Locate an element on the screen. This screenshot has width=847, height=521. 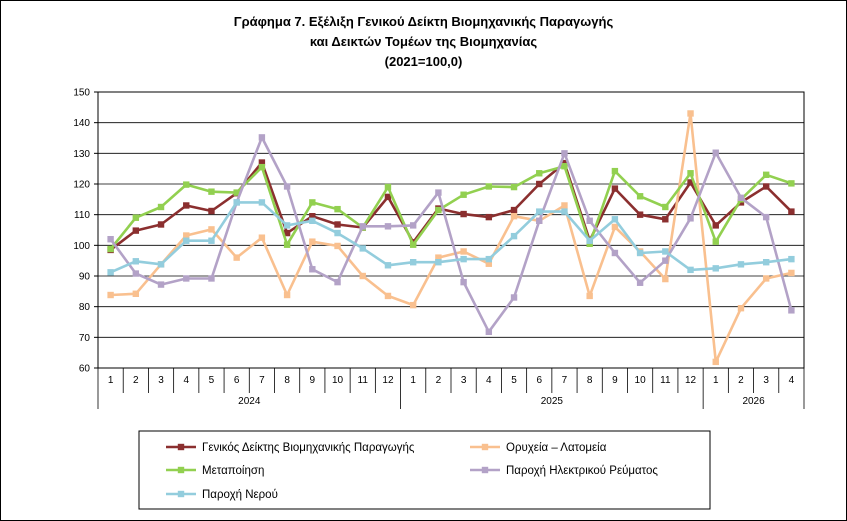
y-tick-label: 120 is located at coordinates (81, 185).